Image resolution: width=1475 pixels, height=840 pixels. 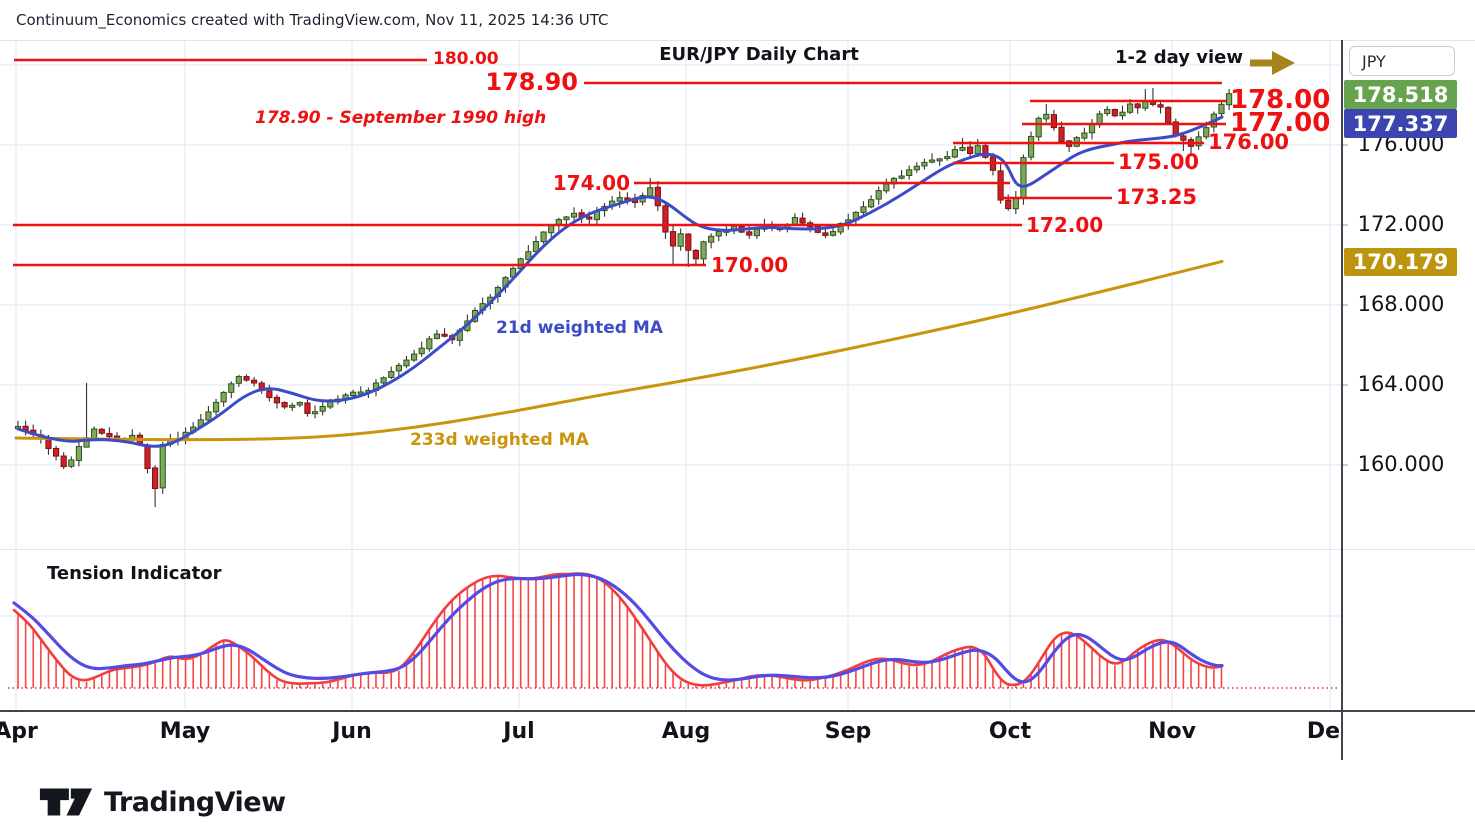 What do you see at coordinates (499, 440) in the screenshot?
I see `ma233-label-drawing: 233d weighted MA` at bounding box center [499, 440].